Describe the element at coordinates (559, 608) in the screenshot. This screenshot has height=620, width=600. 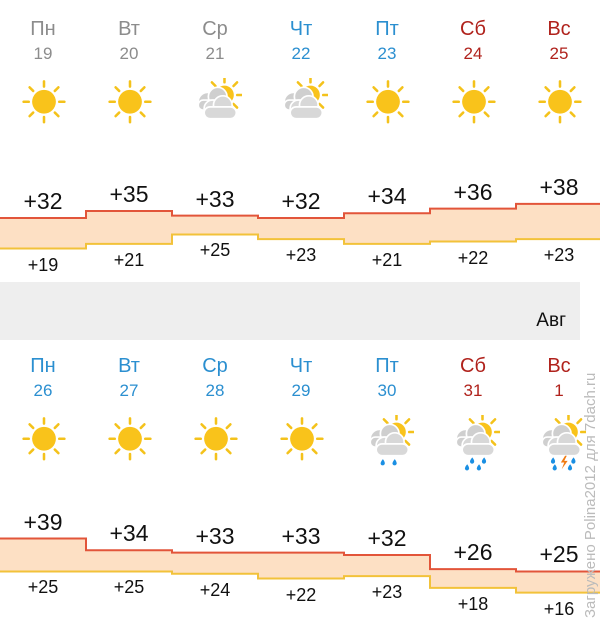
I see `low-temp: +16` at that location.